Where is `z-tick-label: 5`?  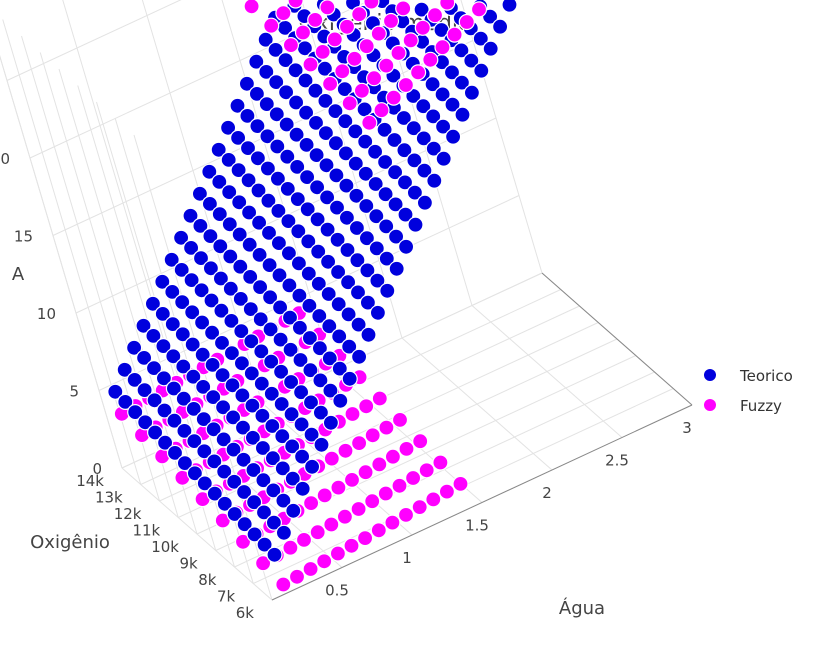
z-tick-label: 5 is located at coordinates (74, 392).